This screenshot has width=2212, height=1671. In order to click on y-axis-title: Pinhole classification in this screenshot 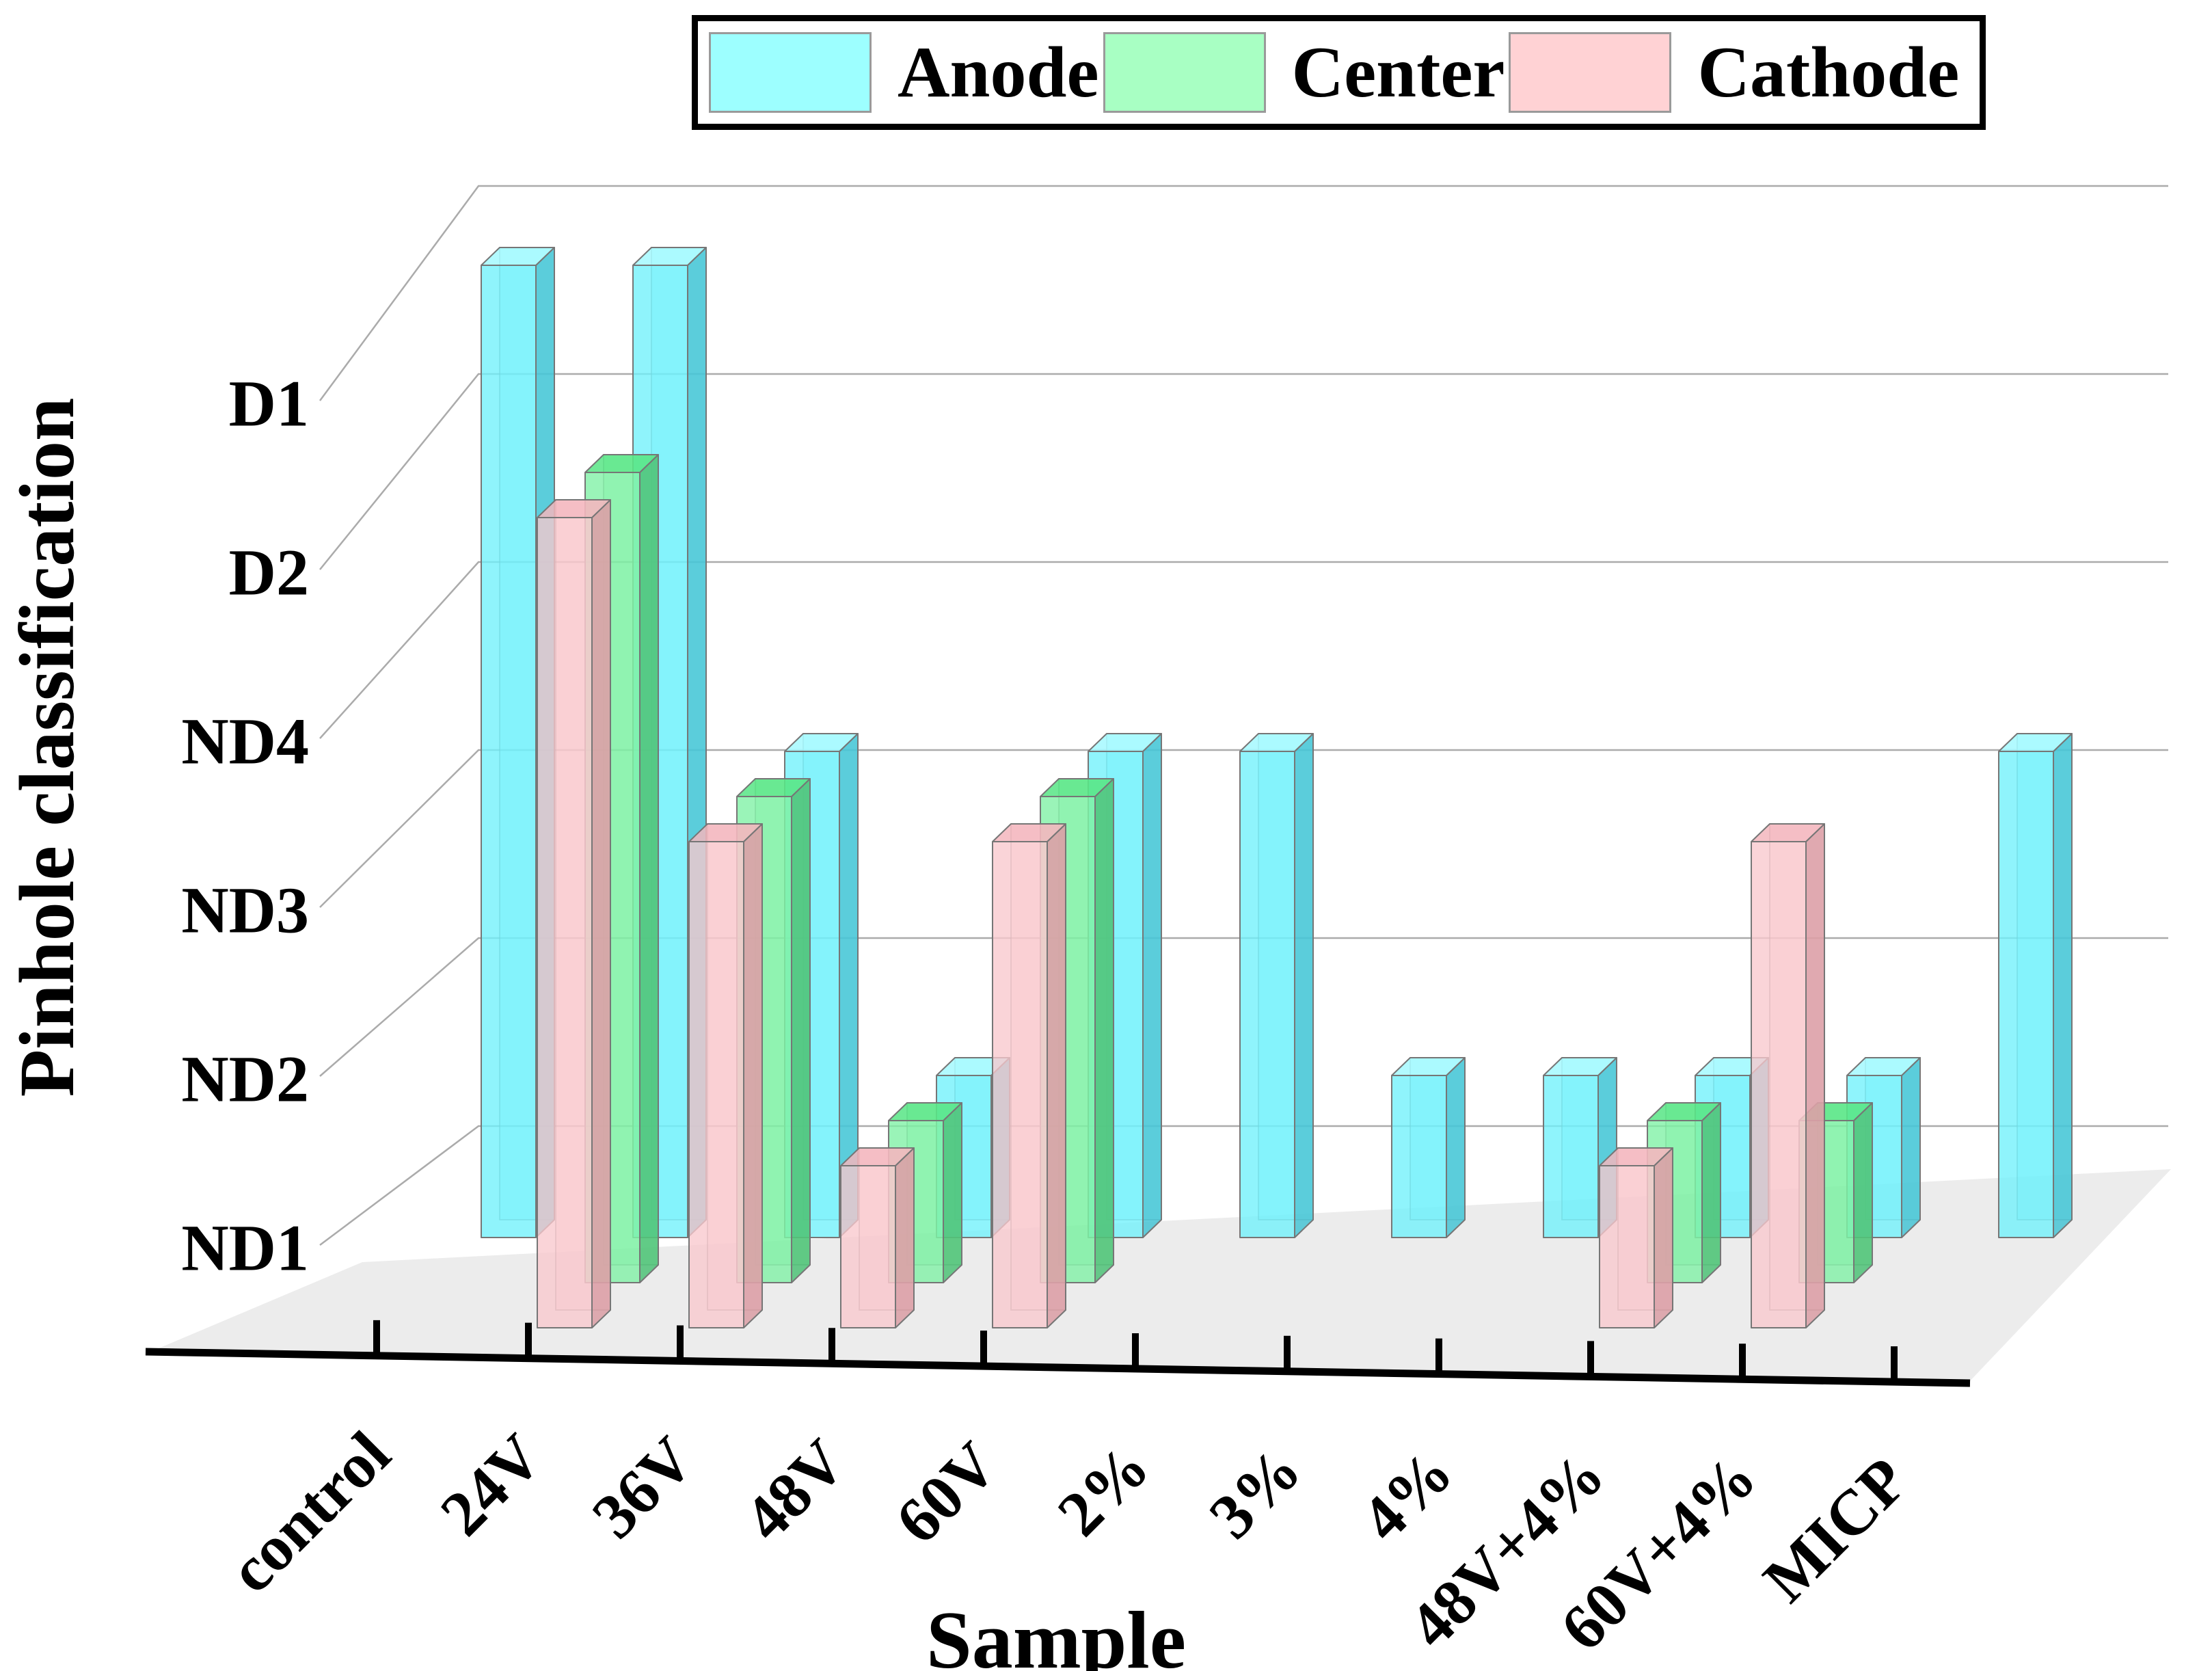, I will do `click(46, 747)`.